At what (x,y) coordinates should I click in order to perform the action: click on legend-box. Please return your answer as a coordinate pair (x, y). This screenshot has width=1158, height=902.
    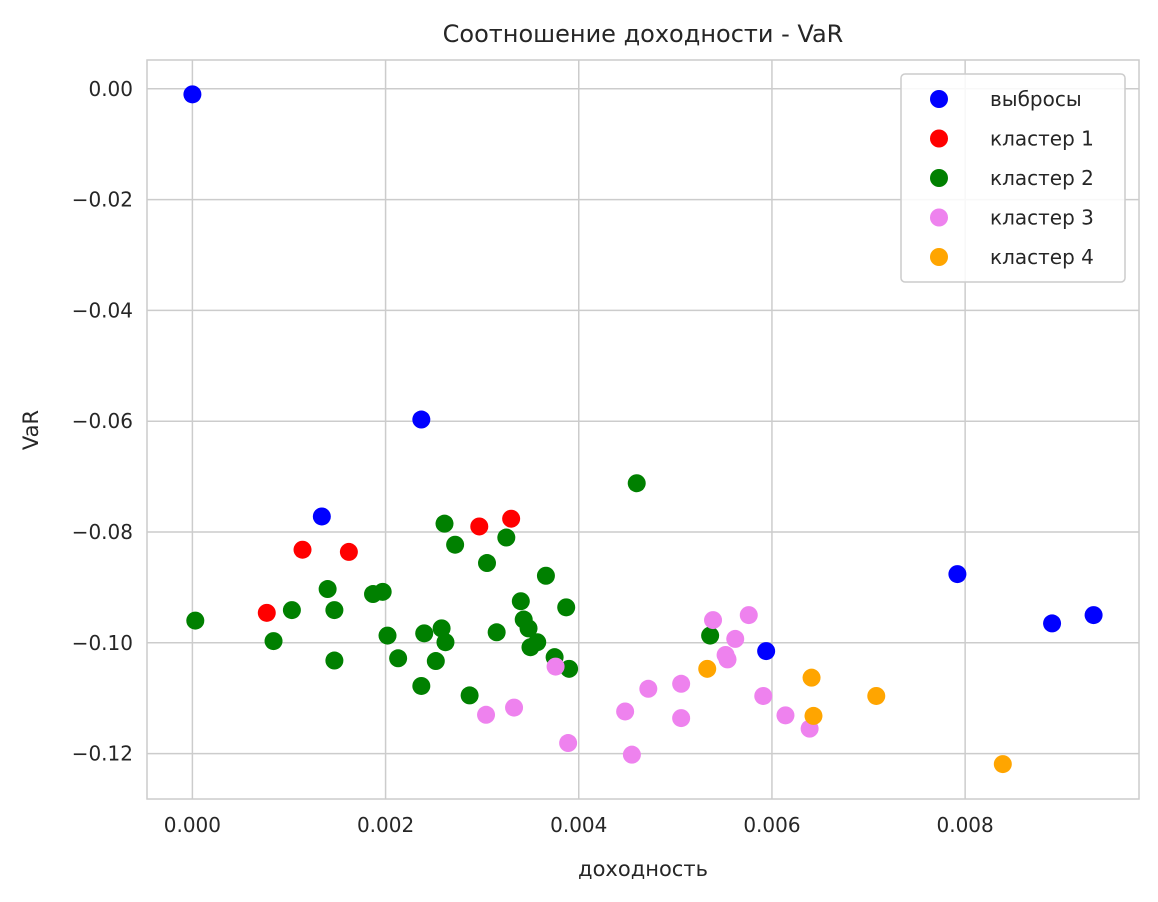
    Looking at the image, I should click on (1013, 178).